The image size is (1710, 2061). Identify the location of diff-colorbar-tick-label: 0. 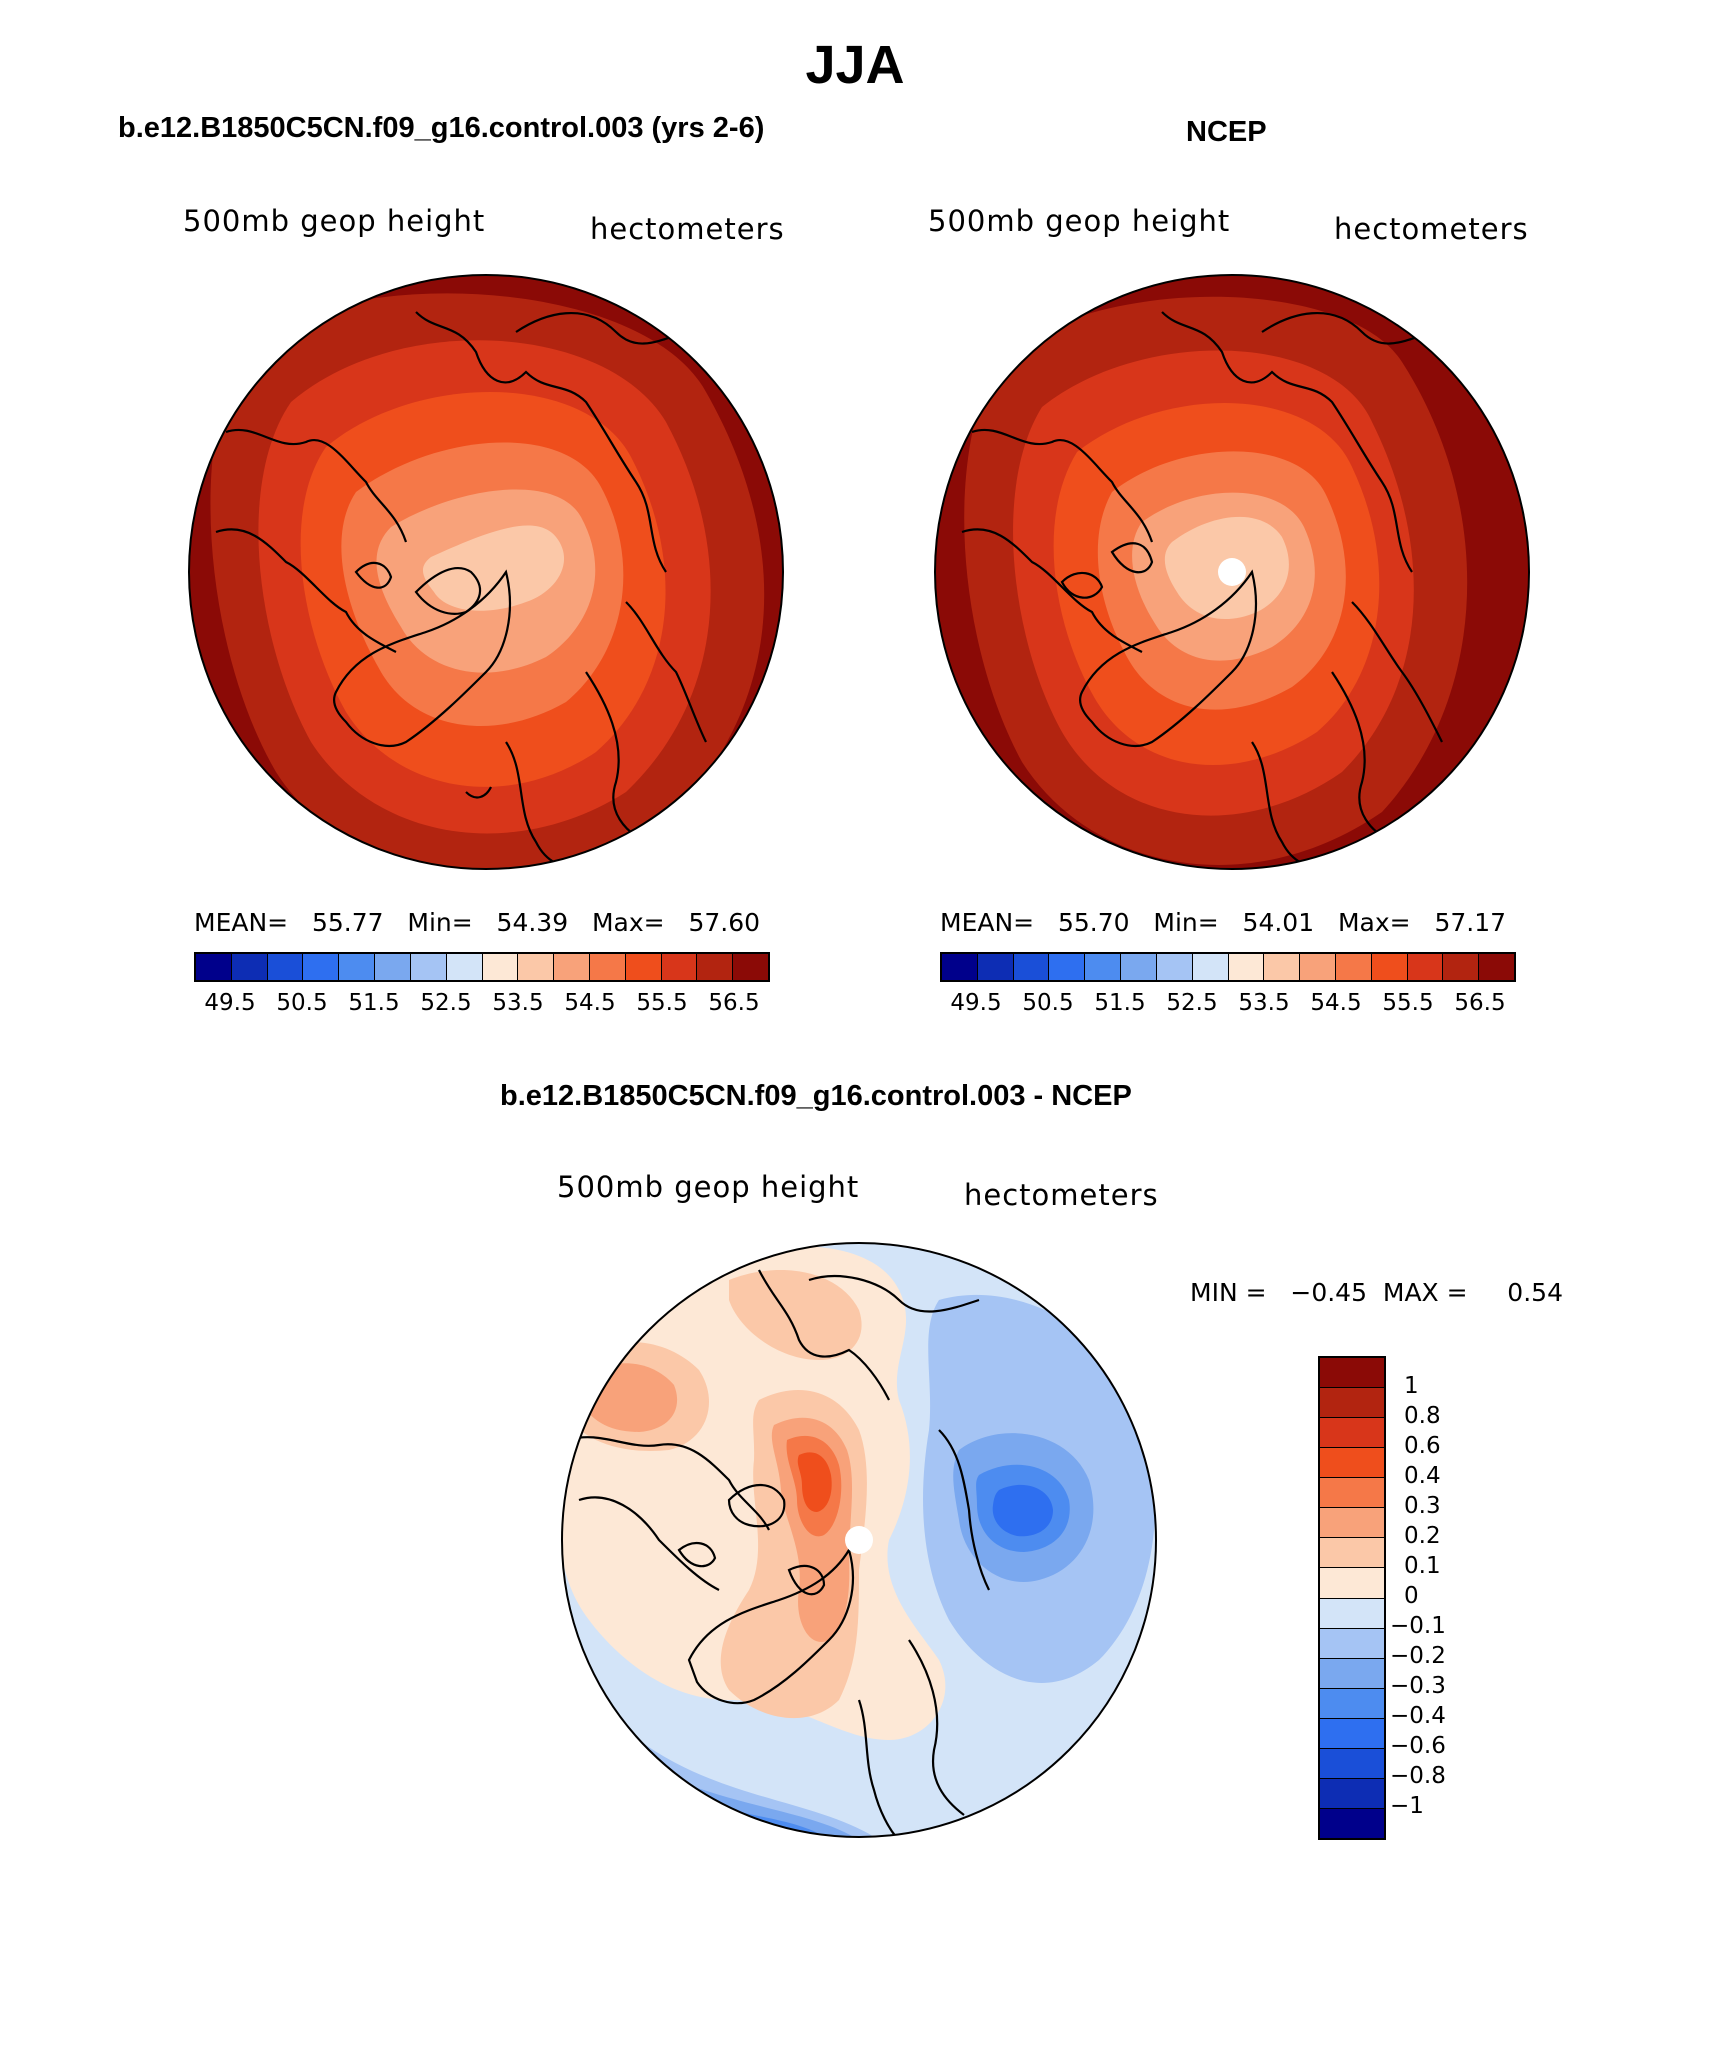
(1411, 1596).